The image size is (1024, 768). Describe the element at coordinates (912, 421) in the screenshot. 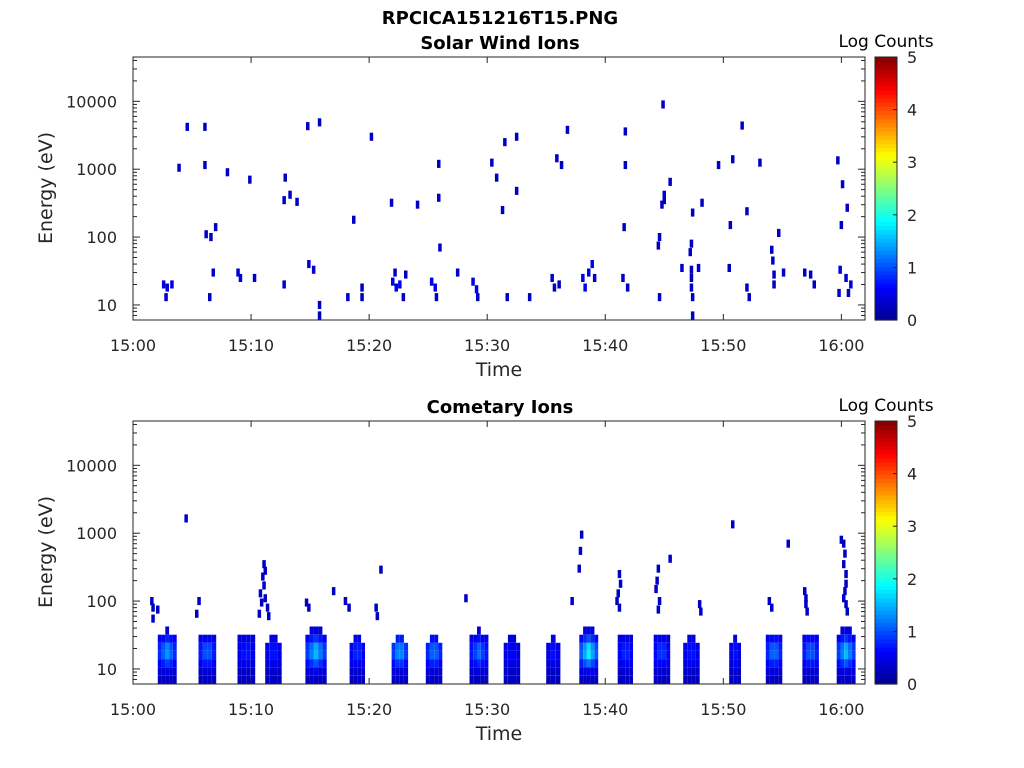

I see `cometary-colorbar-tick-label: 5` at that location.